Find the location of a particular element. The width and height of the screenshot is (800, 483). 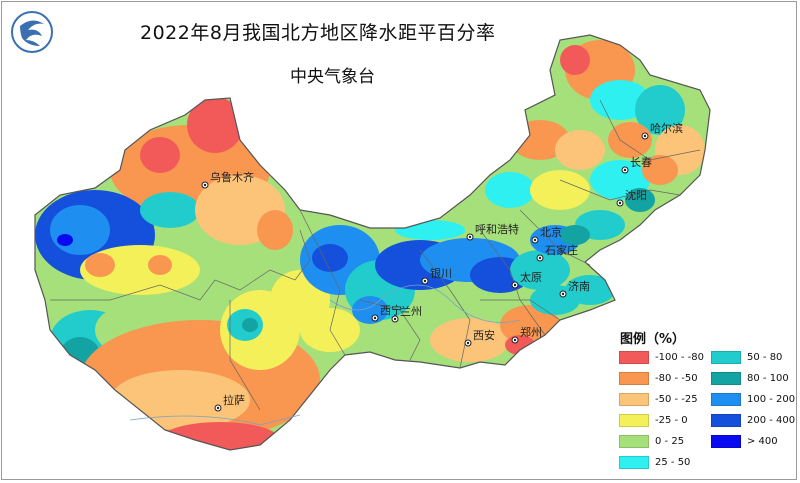

legend-label: -25 - 0 is located at coordinates (671, 420).